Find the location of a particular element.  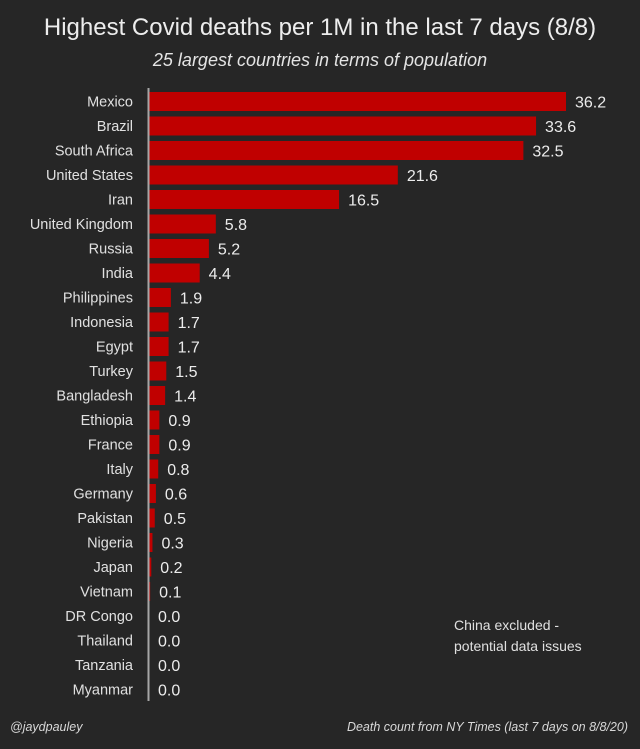

category-label: United Kingdom is located at coordinates (81, 225).